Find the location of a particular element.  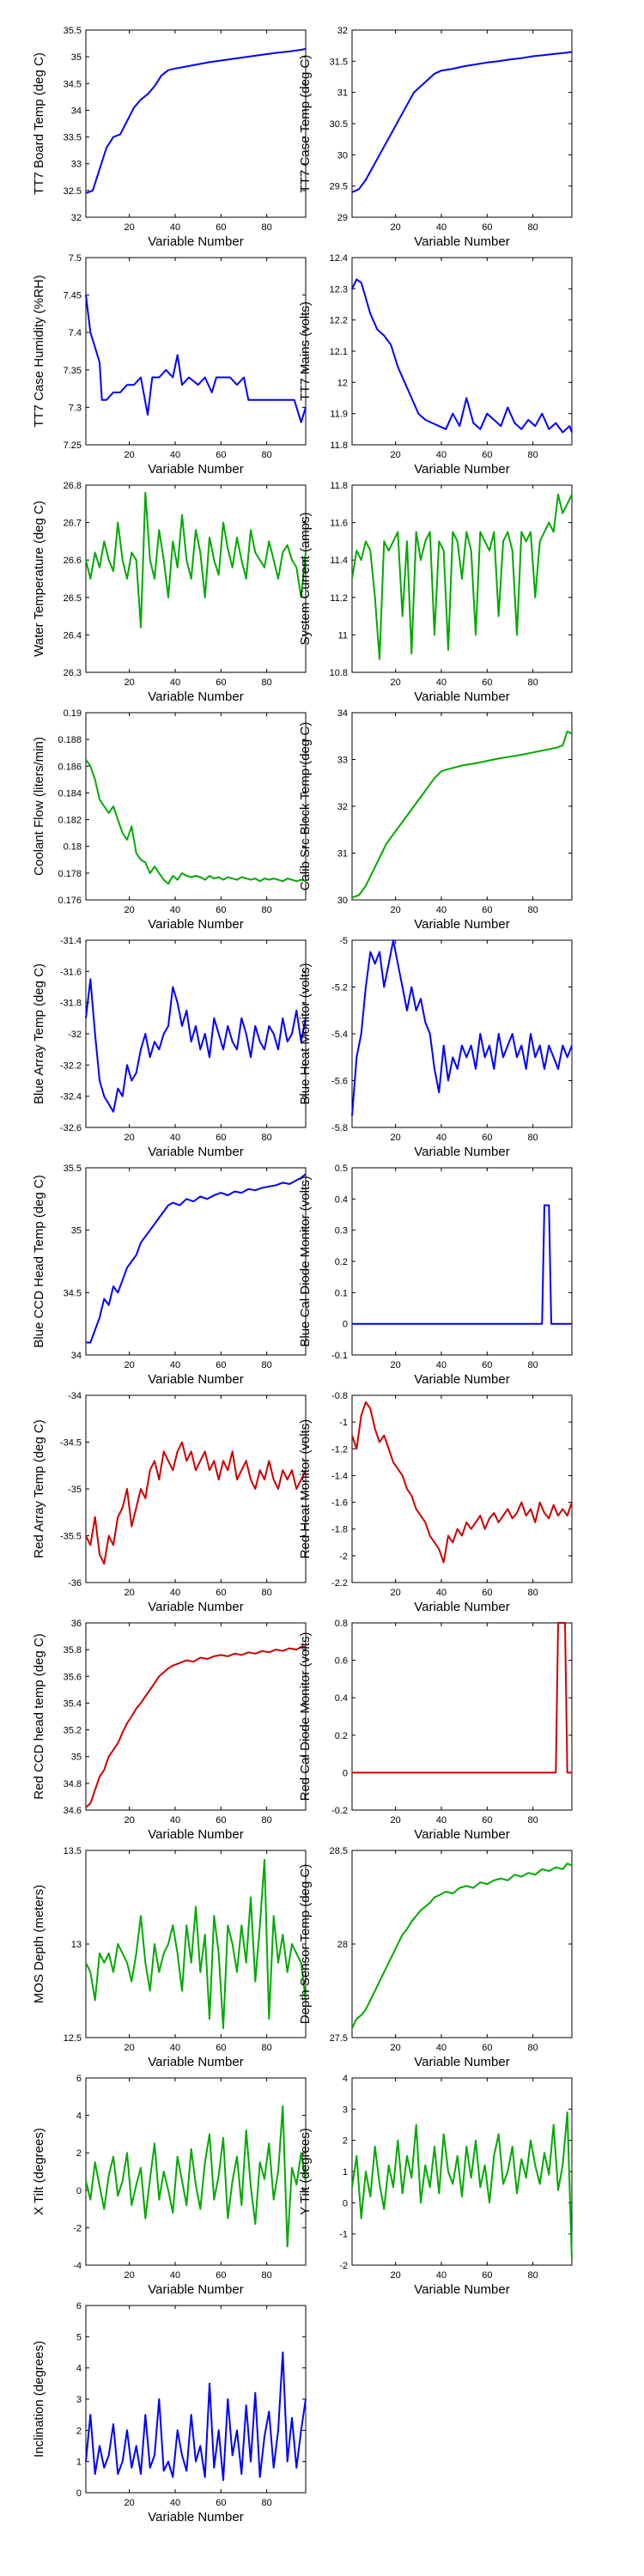

y-axis-label: TT7 Case Temp (deg C) is located at coordinates (305, 124).